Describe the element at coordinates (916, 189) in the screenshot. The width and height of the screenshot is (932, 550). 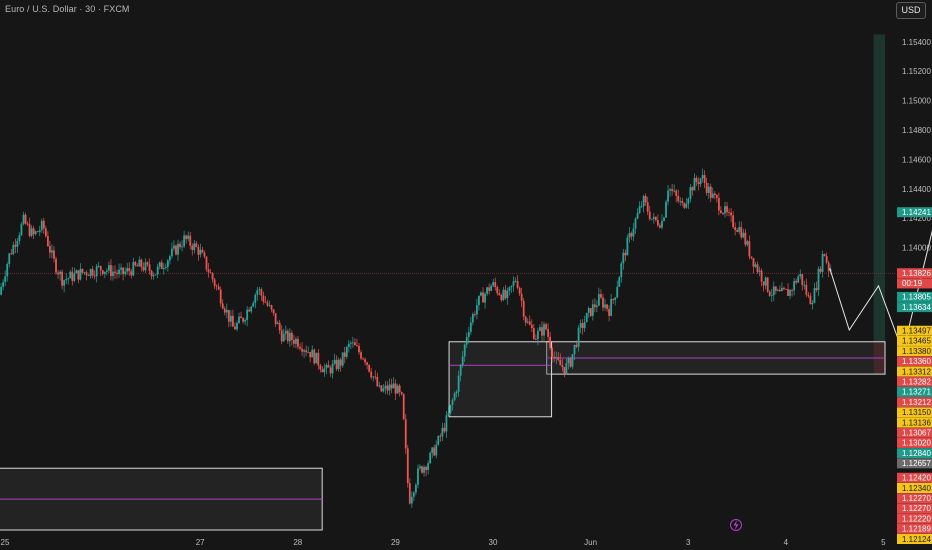
I see `price-tick-label: 1.14400` at that location.